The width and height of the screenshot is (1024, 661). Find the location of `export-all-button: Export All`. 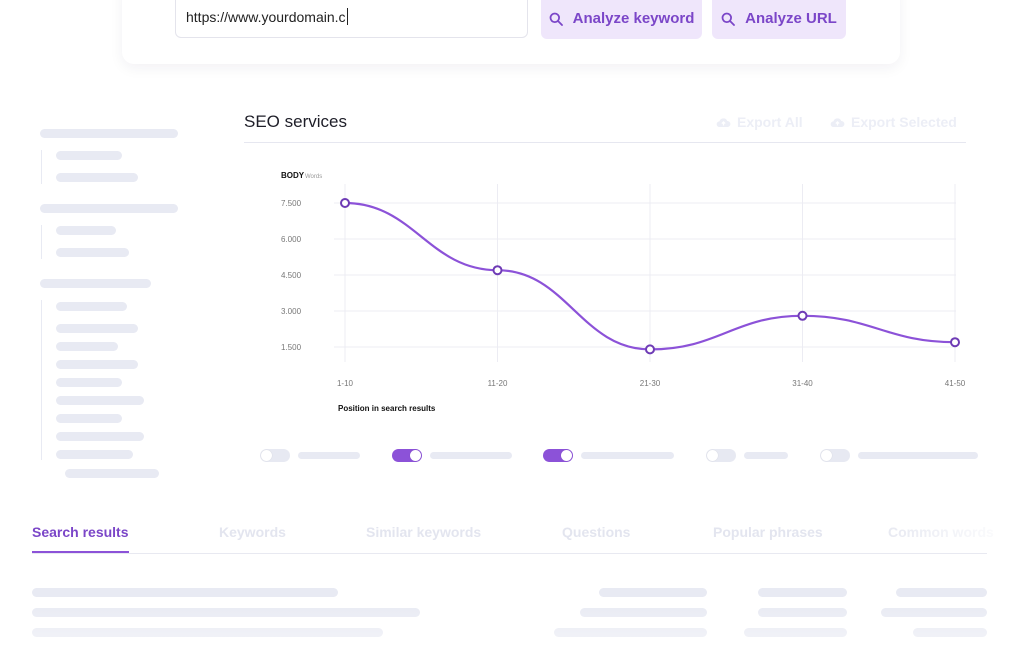

export-all-button: Export All is located at coordinates (759, 122).